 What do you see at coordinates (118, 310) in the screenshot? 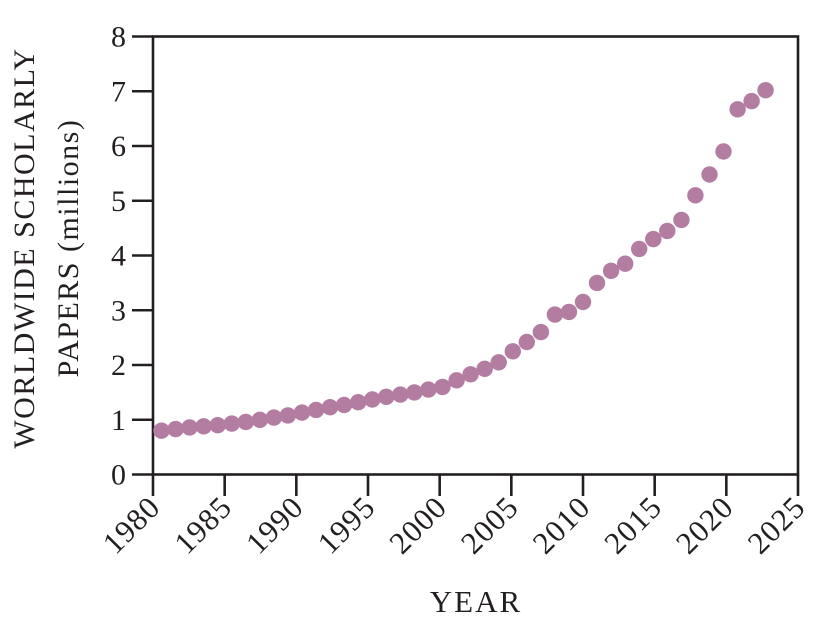
I see `y-tick-label: 3` at bounding box center [118, 310].